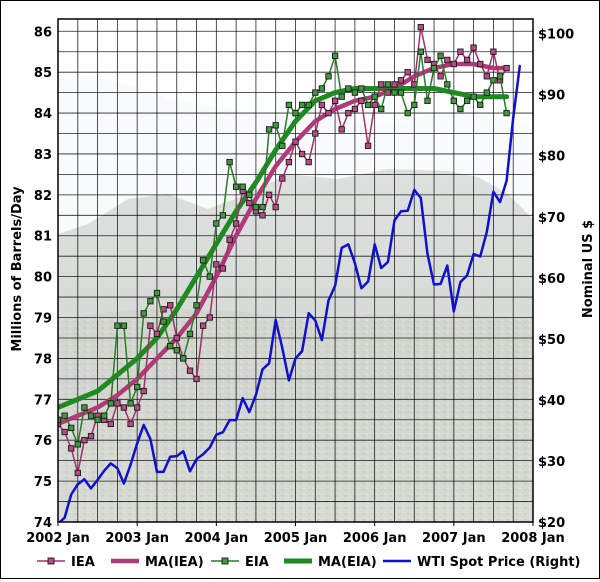 The height and width of the screenshot is (582, 600). Describe the element at coordinates (174, 562) in the screenshot. I see `legend-label: MA(IEA)` at that location.